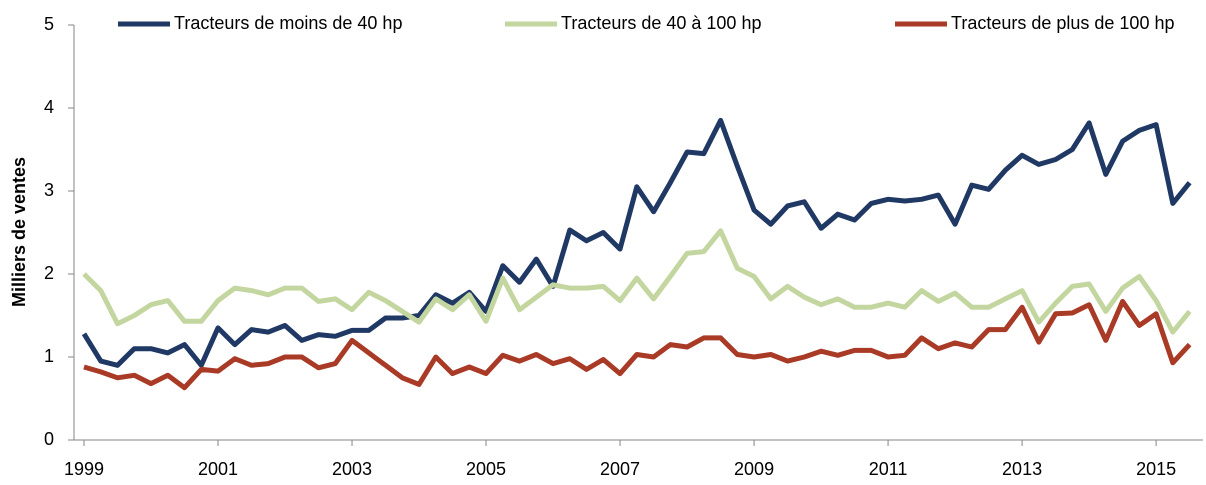 The height and width of the screenshot is (485, 1206). Describe the element at coordinates (288, 23) in the screenshot. I see `legend-label: Tracteurs de moins de 40 hp` at that location.